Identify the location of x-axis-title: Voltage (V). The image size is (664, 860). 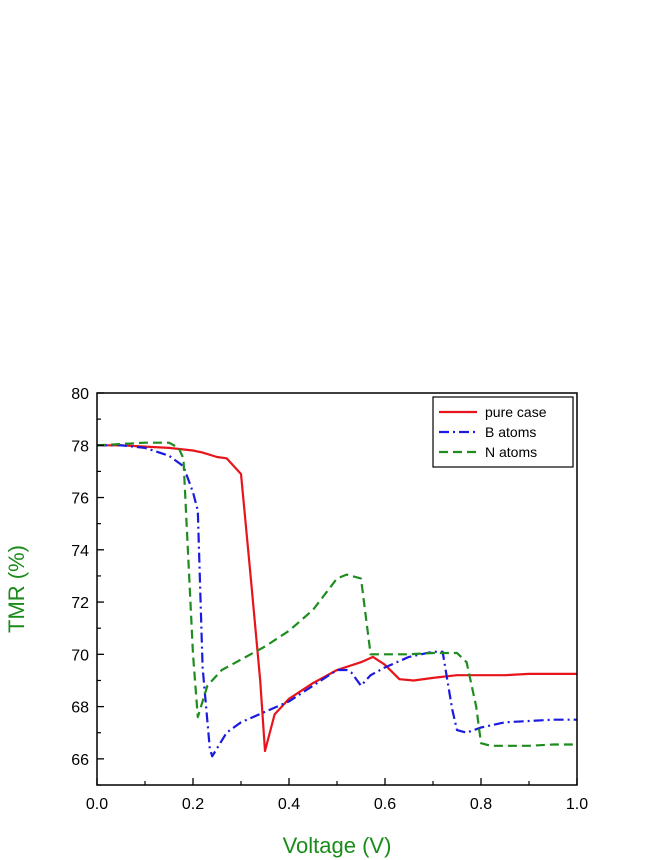
(337, 845).